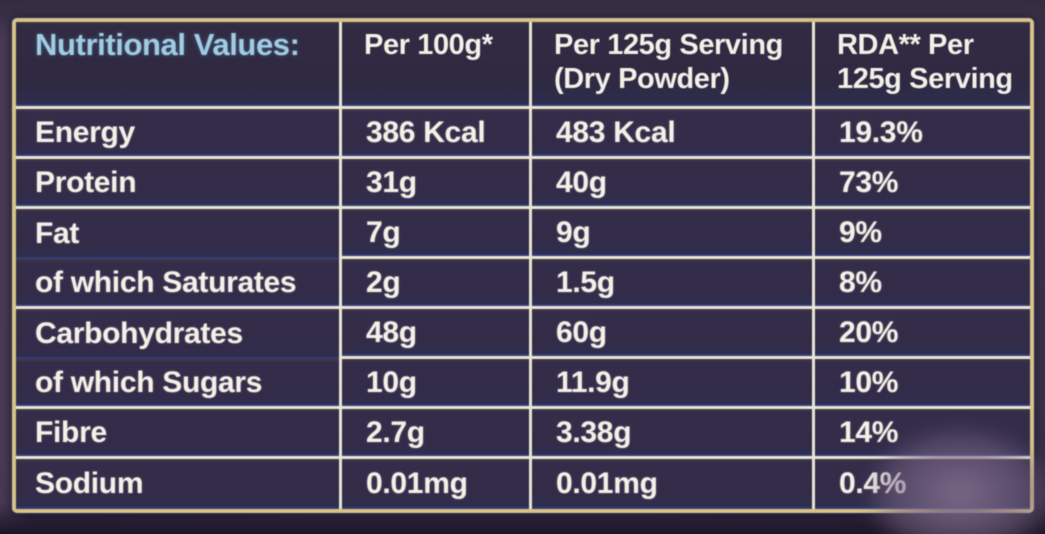  I want to click on table-title-text: Nutritional Values:, so click(167, 44).